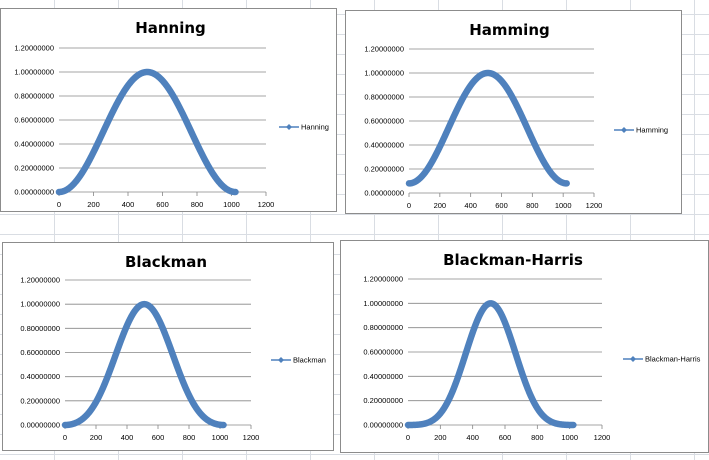 The width and height of the screenshot is (709, 460). Describe the element at coordinates (309, 360) in the screenshot. I see `legend-label: Blackman` at that location.